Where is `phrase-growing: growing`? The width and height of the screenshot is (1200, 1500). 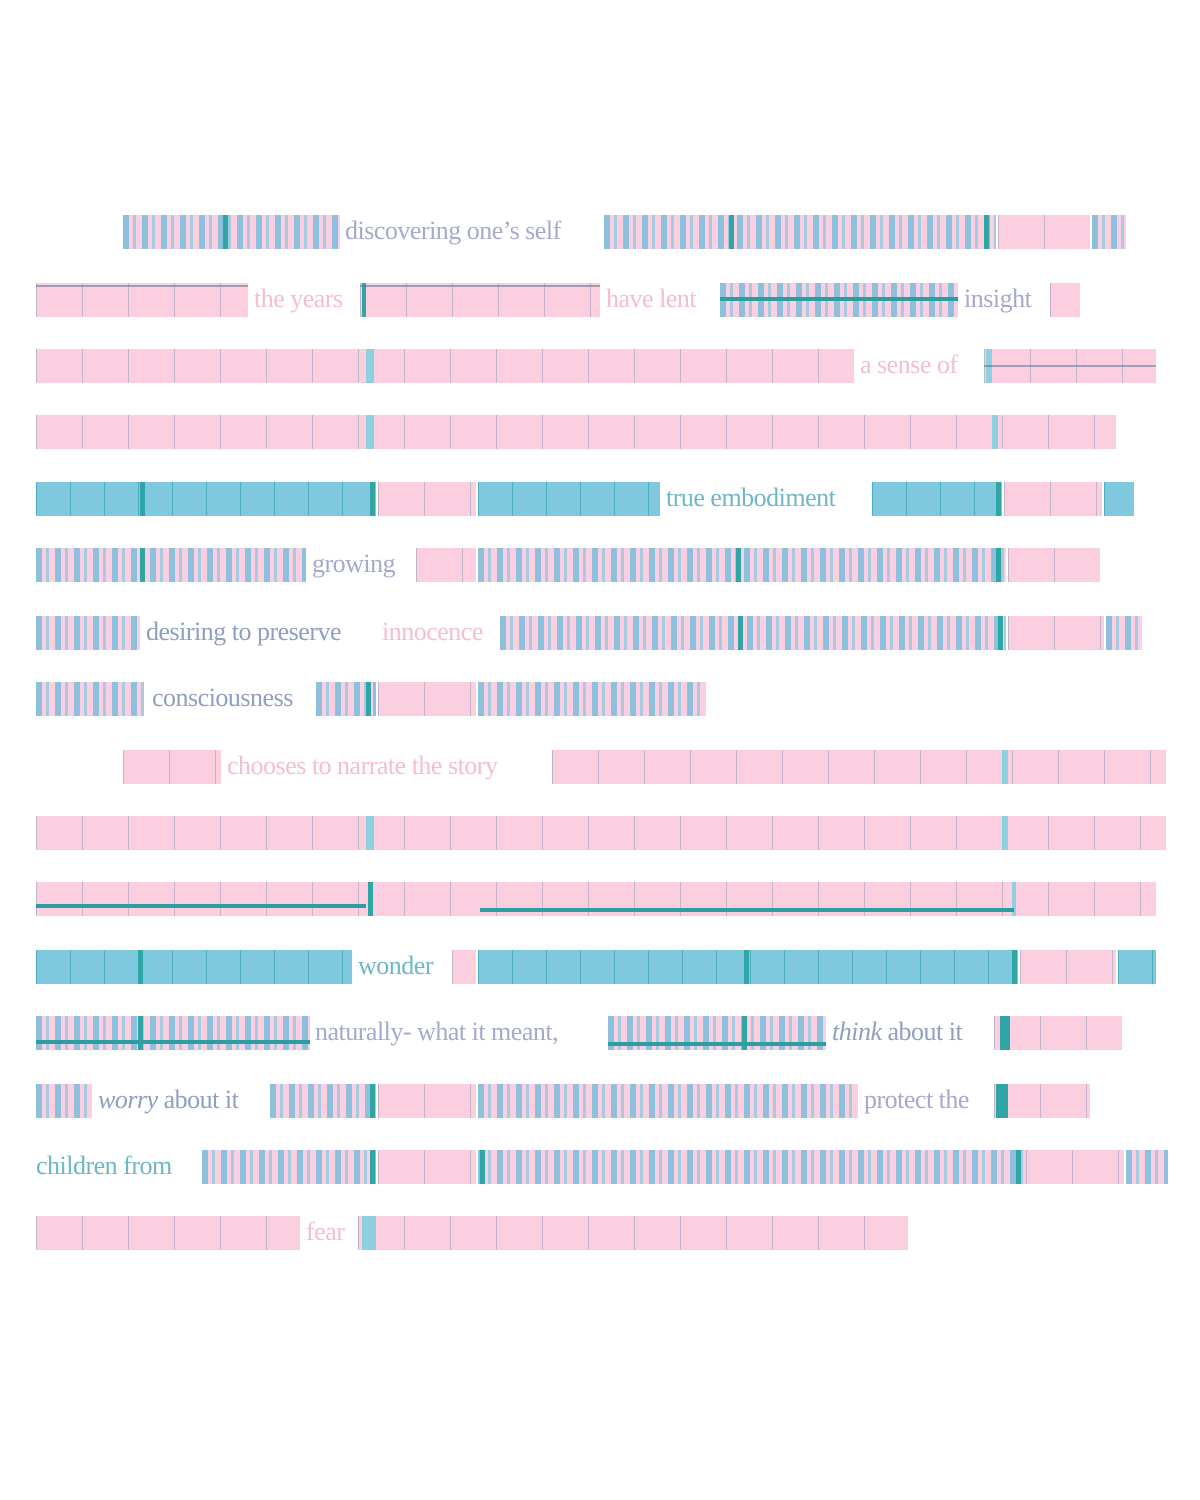 phrase-growing: growing is located at coordinates (354, 563).